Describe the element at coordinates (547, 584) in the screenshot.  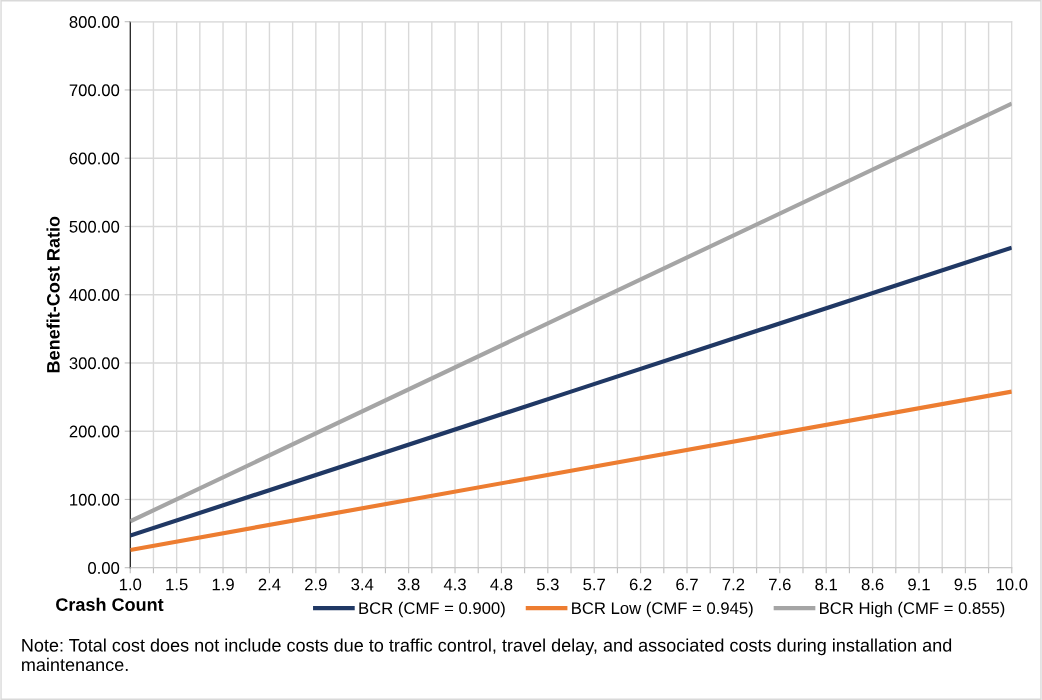
I see `x-tick-label: 5.3` at that location.